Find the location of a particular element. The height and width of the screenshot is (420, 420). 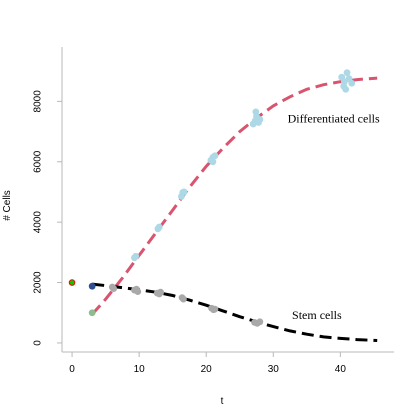

annotation-label: Differentiated cells is located at coordinates (334, 118).